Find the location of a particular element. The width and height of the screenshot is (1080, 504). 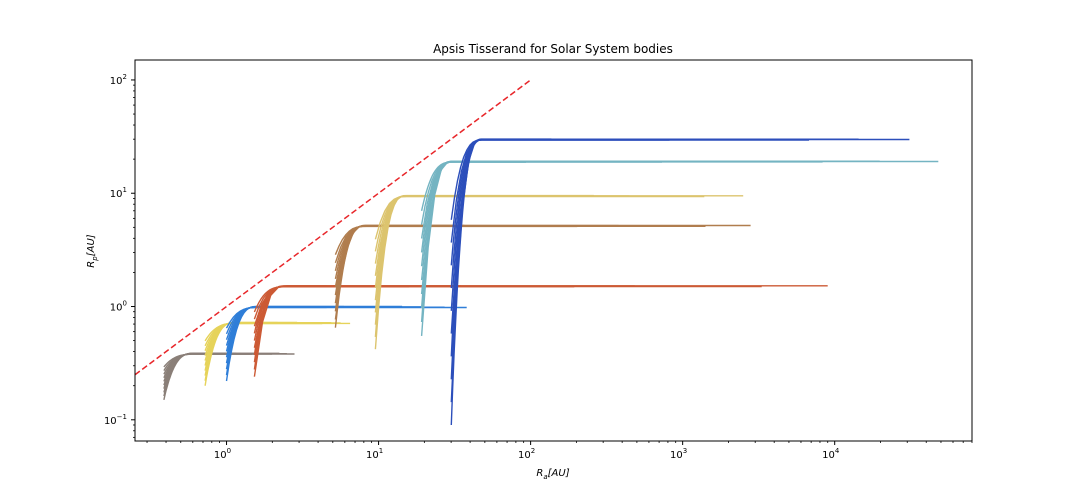

x-axis-label: Ra[AU] is located at coordinates (552, 474).